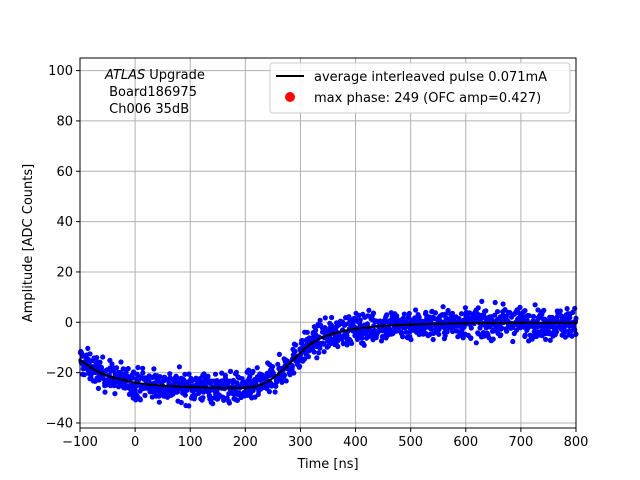 Image resolution: width=640 pixels, height=480 pixels. What do you see at coordinates (64, 222) in the screenshot?
I see `y-tick-label: 40` at bounding box center [64, 222].